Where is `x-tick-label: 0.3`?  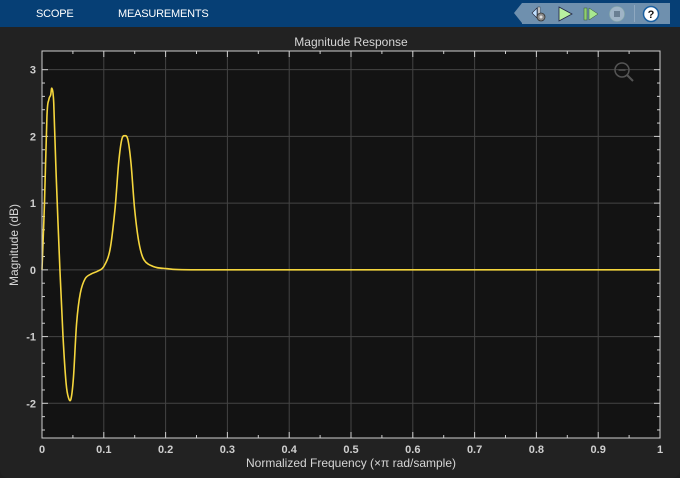 x-tick-label: 0.3 is located at coordinates (227, 450).